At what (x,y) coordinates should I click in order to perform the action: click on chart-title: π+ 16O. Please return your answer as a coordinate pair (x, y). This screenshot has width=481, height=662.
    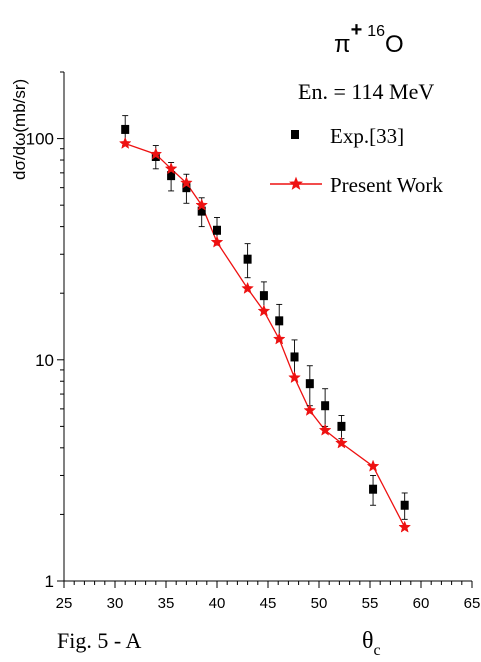
    Looking at the image, I should click on (369, 38).